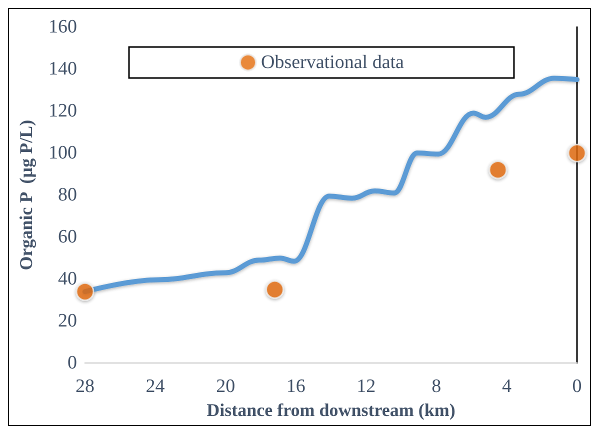 This screenshot has height=434, width=599. Describe the element at coordinates (67, 279) in the screenshot. I see `y-tick-label: 40` at that location.